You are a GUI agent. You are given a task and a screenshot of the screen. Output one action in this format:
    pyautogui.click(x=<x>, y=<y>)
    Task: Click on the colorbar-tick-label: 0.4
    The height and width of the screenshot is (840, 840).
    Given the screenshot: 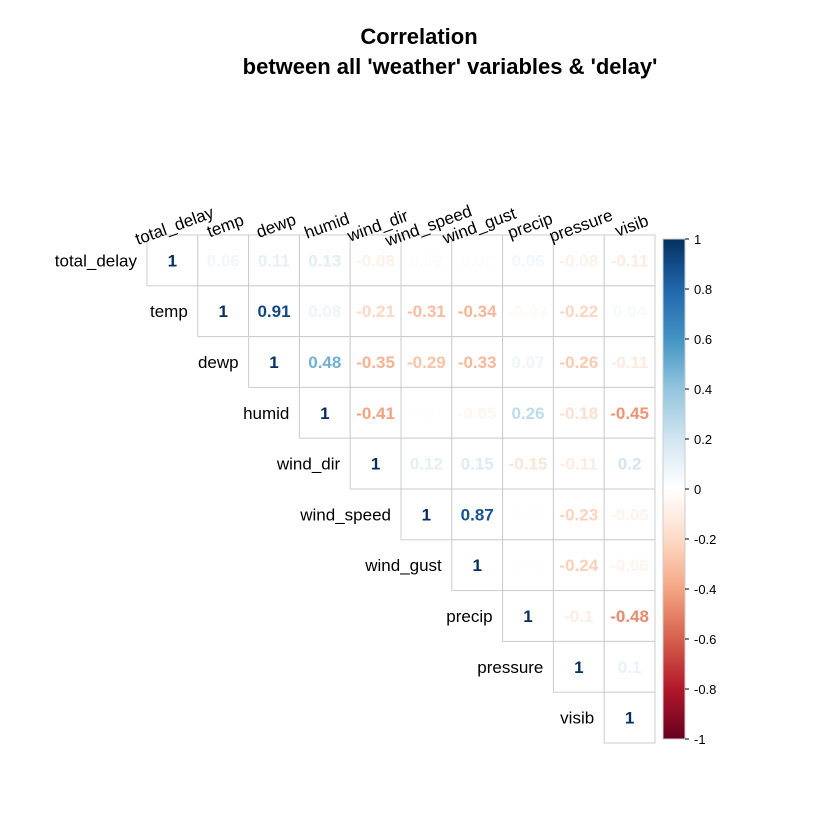 What is the action you would take?
    pyautogui.click(x=703, y=389)
    